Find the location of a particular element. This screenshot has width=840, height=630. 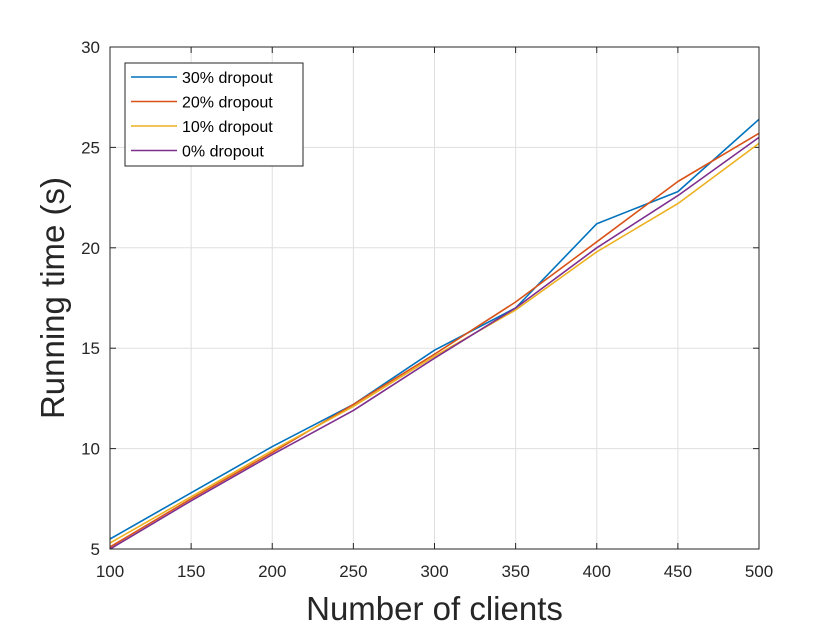

x-tick-label: 450 is located at coordinates (678, 571).